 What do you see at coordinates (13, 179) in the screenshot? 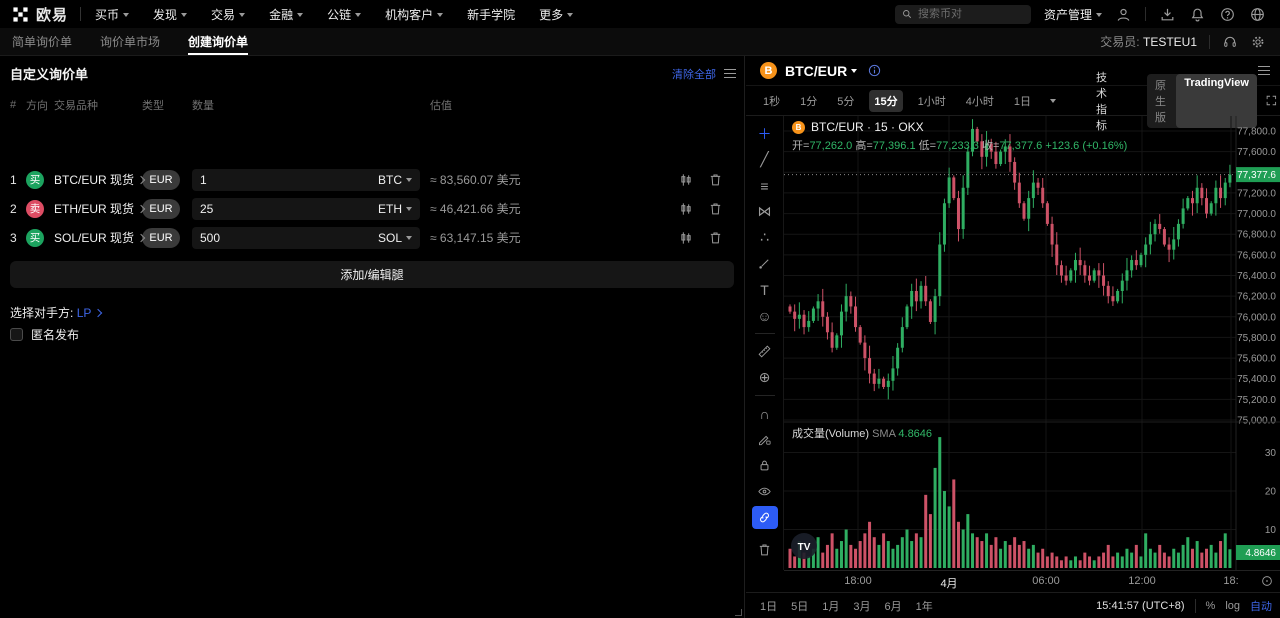
I see `row-index: 1` at bounding box center [13, 179].